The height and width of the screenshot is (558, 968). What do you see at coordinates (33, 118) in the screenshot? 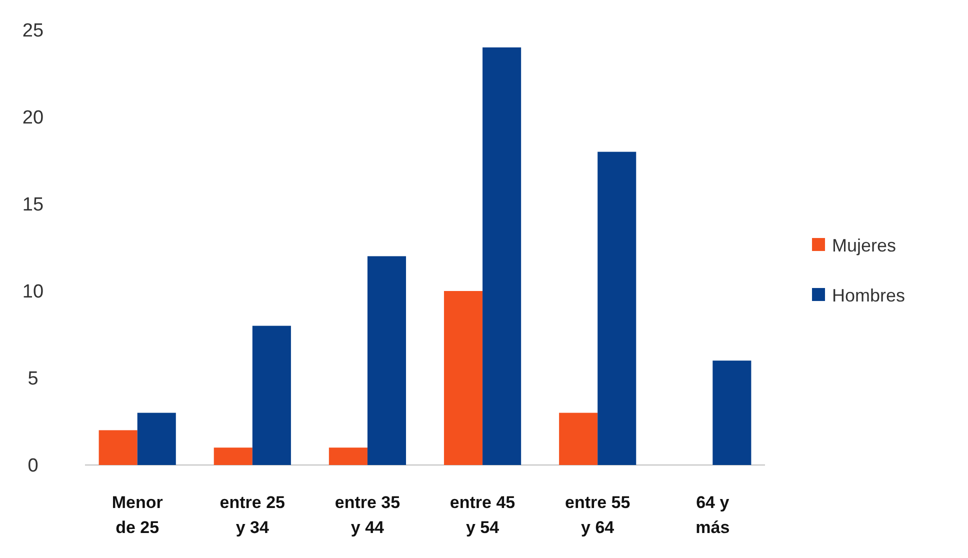
I see `y-tick-label: 20` at bounding box center [33, 118].